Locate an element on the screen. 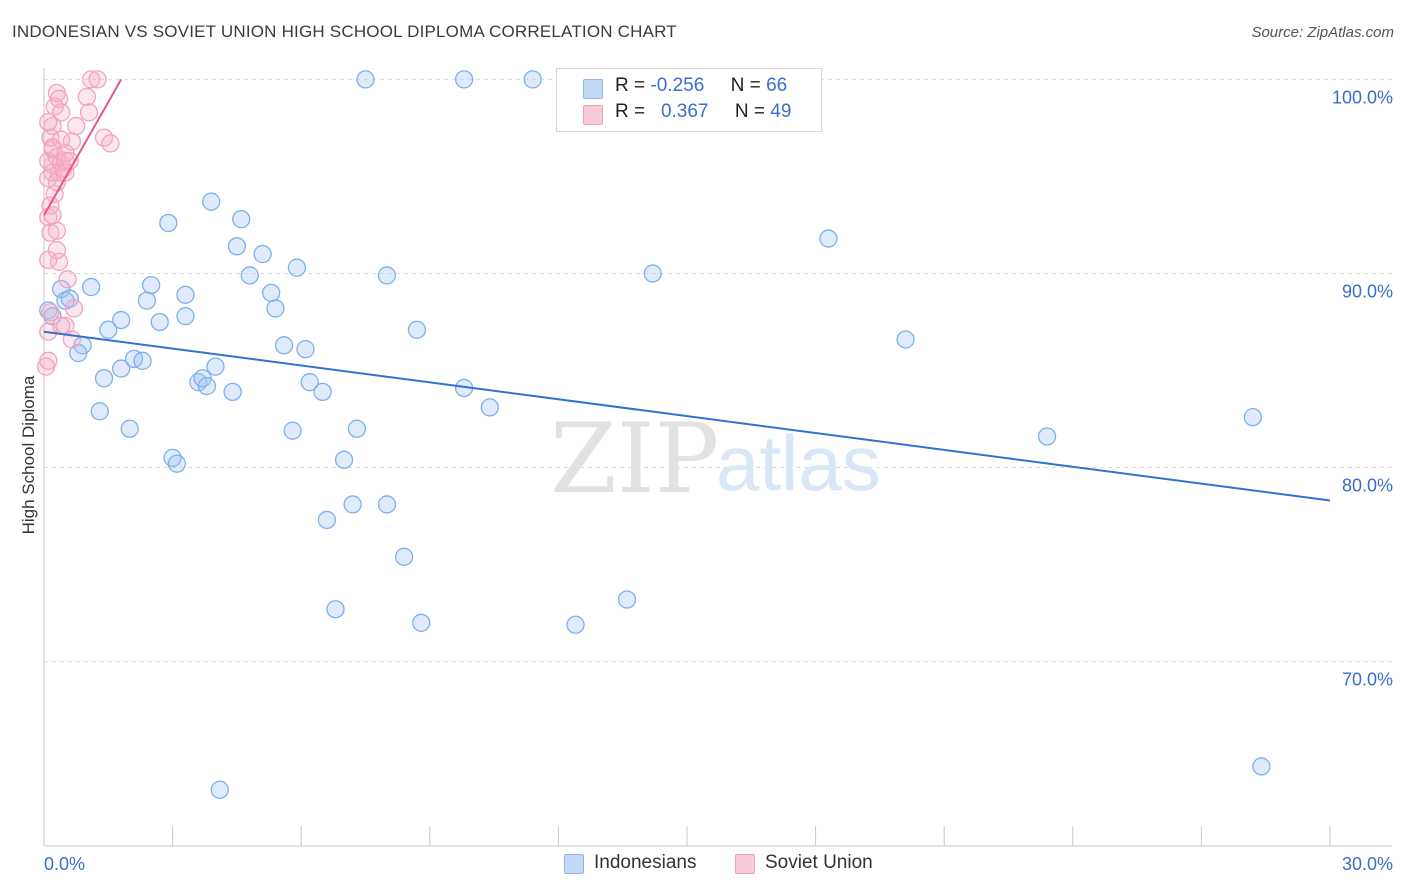  watermark-zip: ZIP is located at coordinates (634, 459).